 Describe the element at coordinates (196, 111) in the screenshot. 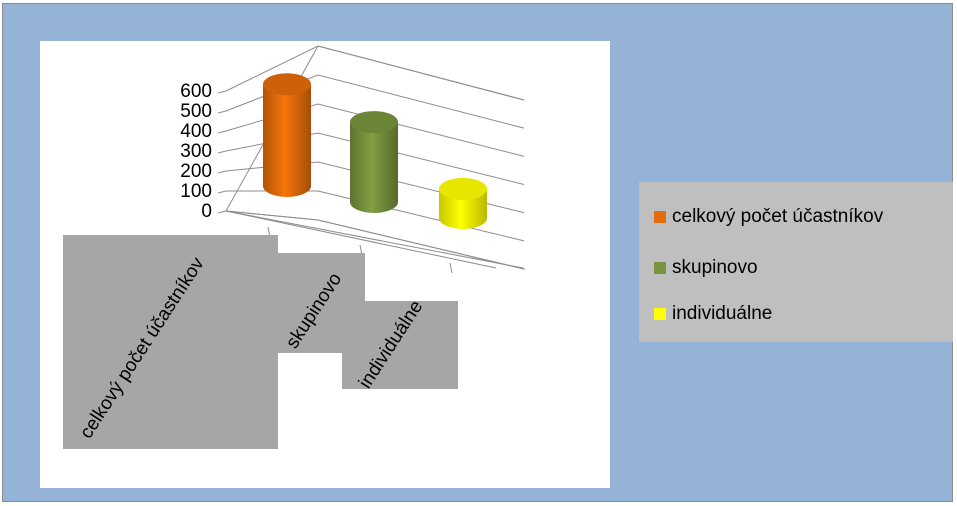

I see `y-tick-label-5: 500` at that location.